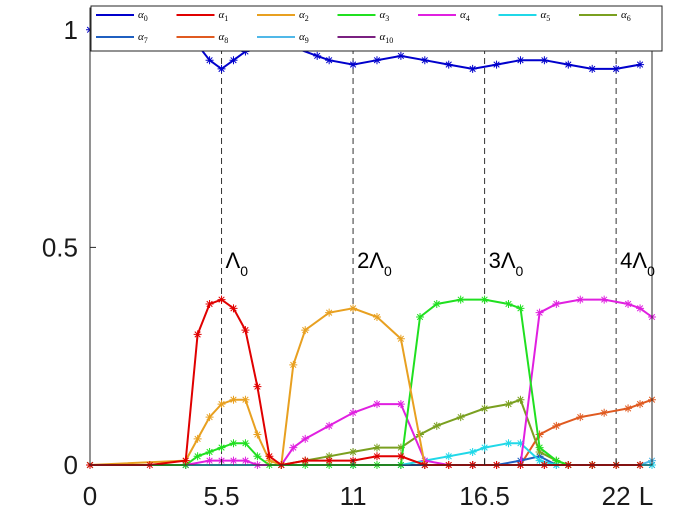 Image resolution: width=700 pixels, height=525 pixels. I want to click on vline-label-3: 4Λ0, so click(637, 263).